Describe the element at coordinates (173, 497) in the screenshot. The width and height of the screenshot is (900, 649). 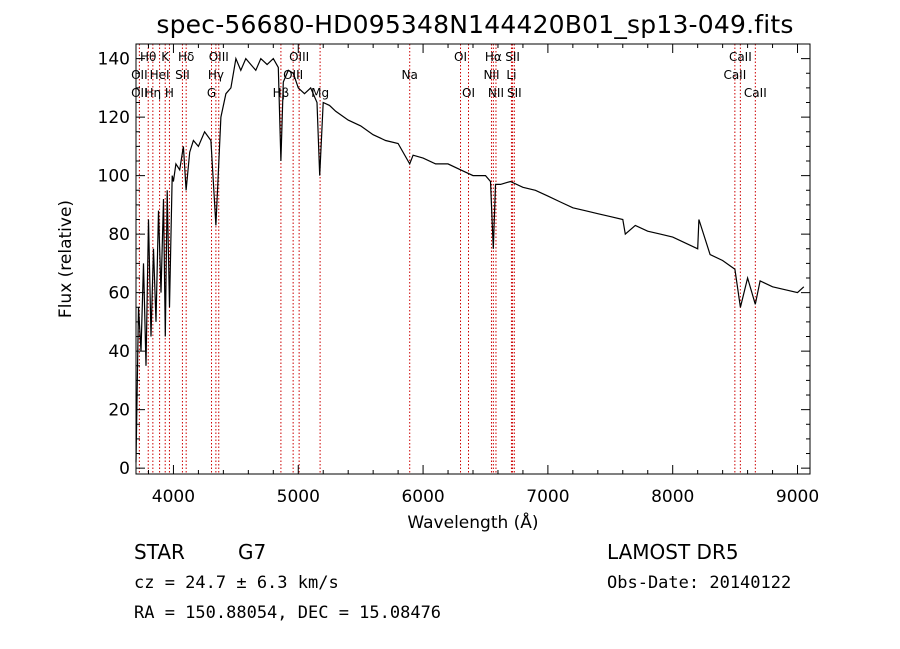
I see `x-tick-label: 4000` at that location.